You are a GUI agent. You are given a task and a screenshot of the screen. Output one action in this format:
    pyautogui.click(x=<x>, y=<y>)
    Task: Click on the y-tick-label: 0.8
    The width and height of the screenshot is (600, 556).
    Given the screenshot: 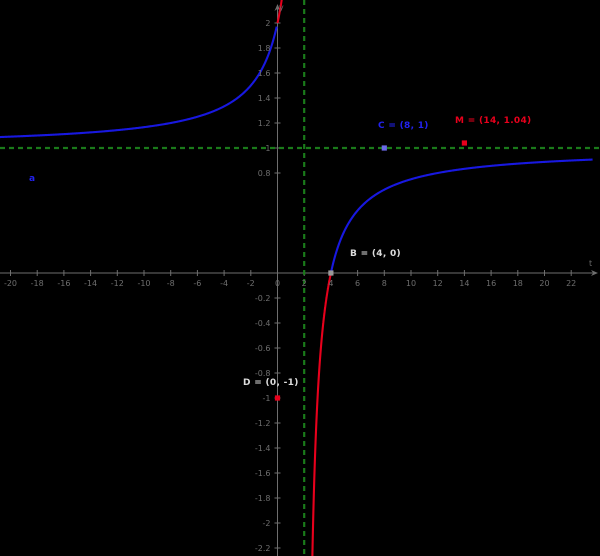 What is the action you would take?
    pyautogui.click(x=264, y=173)
    